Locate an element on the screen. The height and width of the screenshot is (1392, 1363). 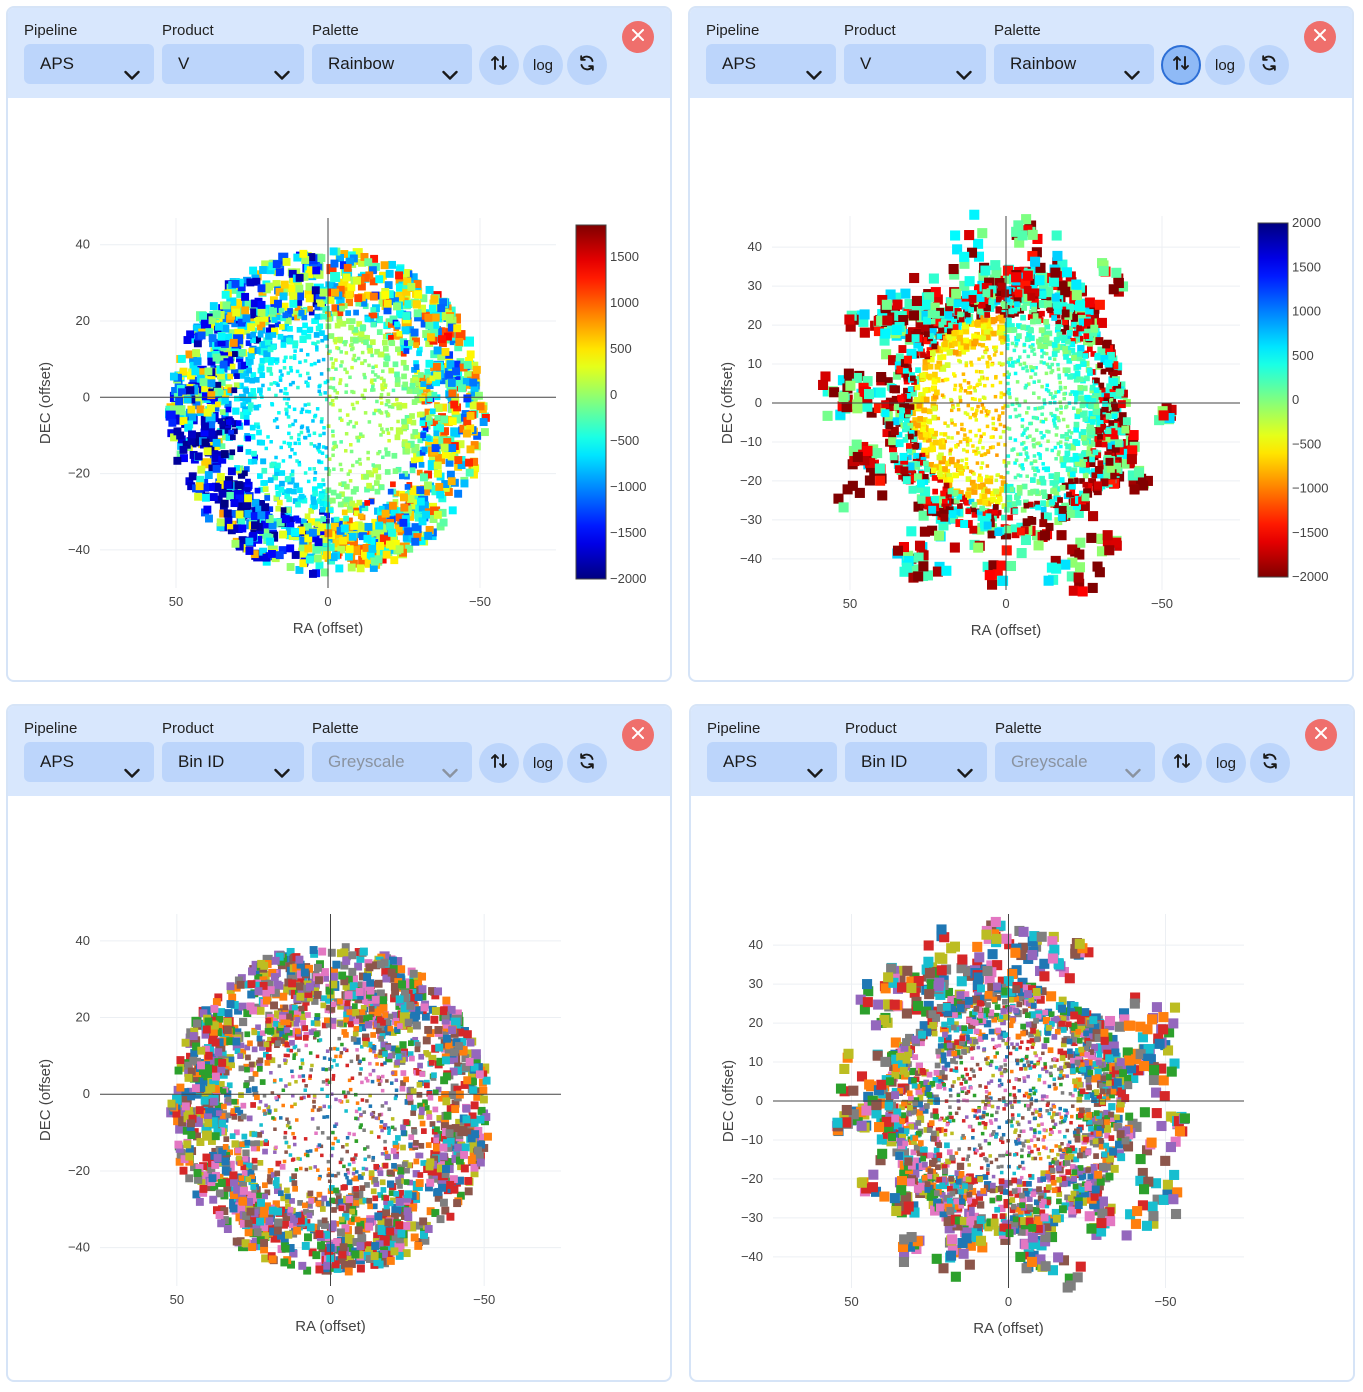
colorbar-tick-label: 2000 is located at coordinates (1306, 222).